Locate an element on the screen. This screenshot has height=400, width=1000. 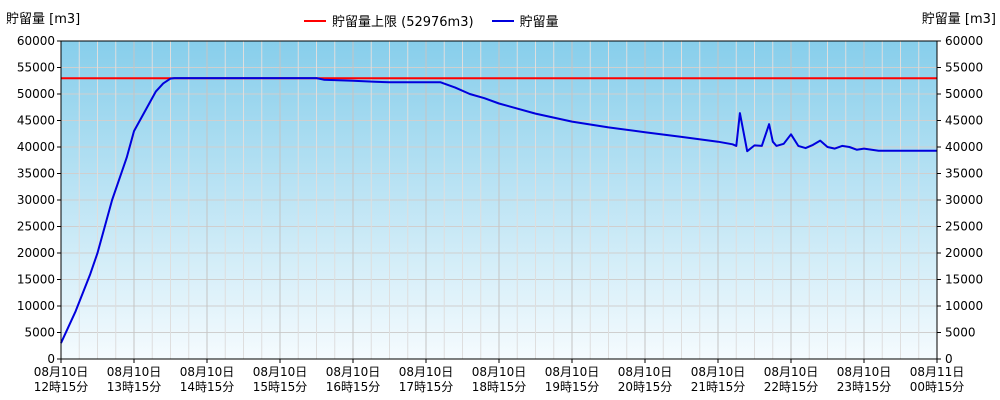
y-tick-label-right-3: 15000 is located at coordinates (964, 280).